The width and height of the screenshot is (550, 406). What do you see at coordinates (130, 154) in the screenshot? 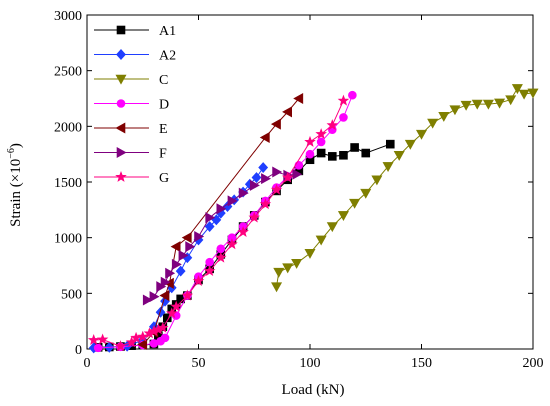
I see `legend-entry: F` at bounding box center [130, 154].